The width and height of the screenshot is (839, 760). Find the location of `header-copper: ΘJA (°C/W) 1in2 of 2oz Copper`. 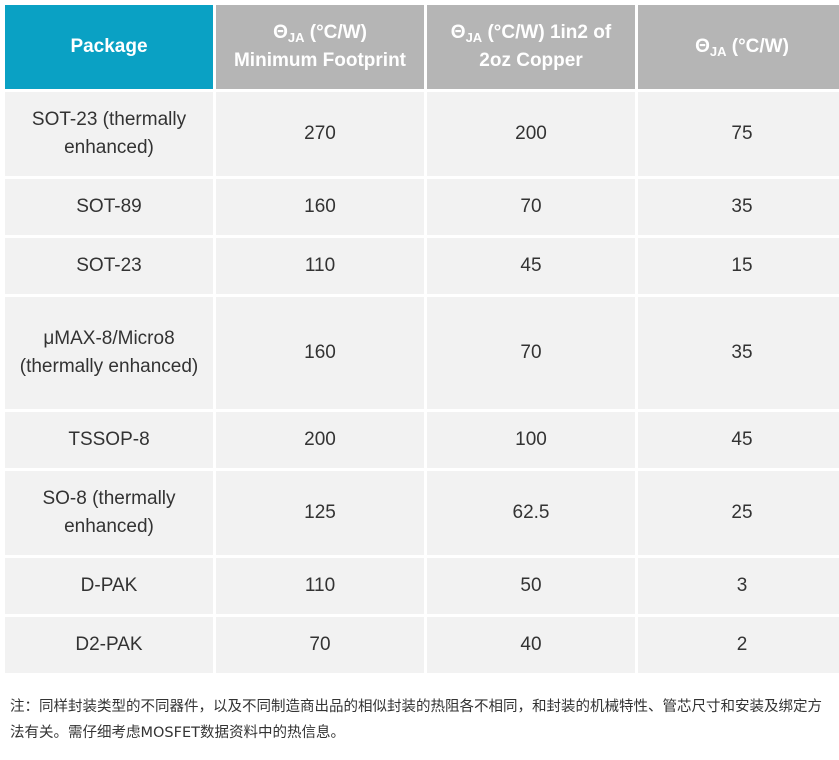

header-copper: ΘJA (°C/W) 1in2 of 2oz Copper is located at coordinates (531, 47).